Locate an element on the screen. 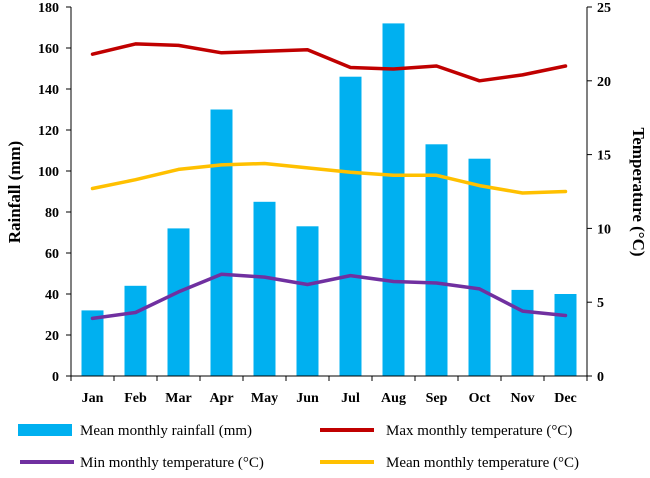 The image size is (650, 478). left-tick-label: 60 is located at coordinates (52, 254).